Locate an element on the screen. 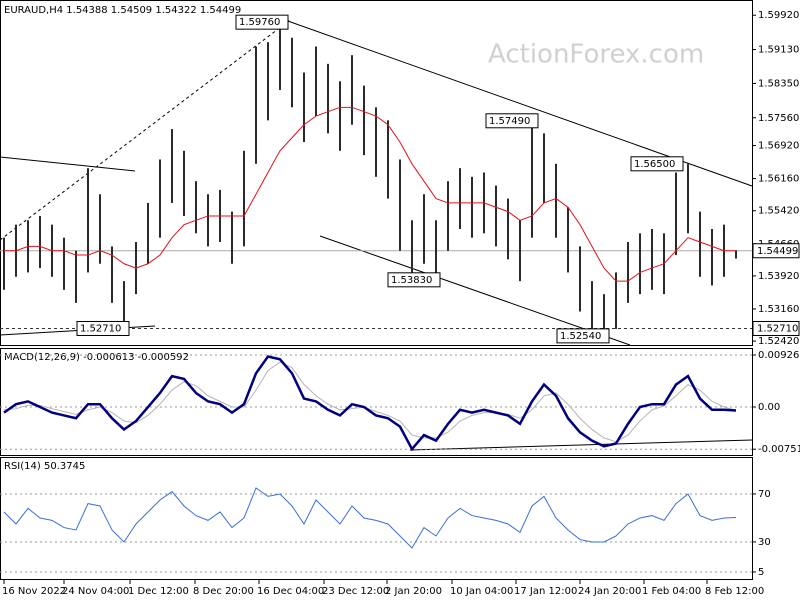 This screenshot has height=600, width=800. level-tag-label: 1.52710 is located at coordinates (777, 328).